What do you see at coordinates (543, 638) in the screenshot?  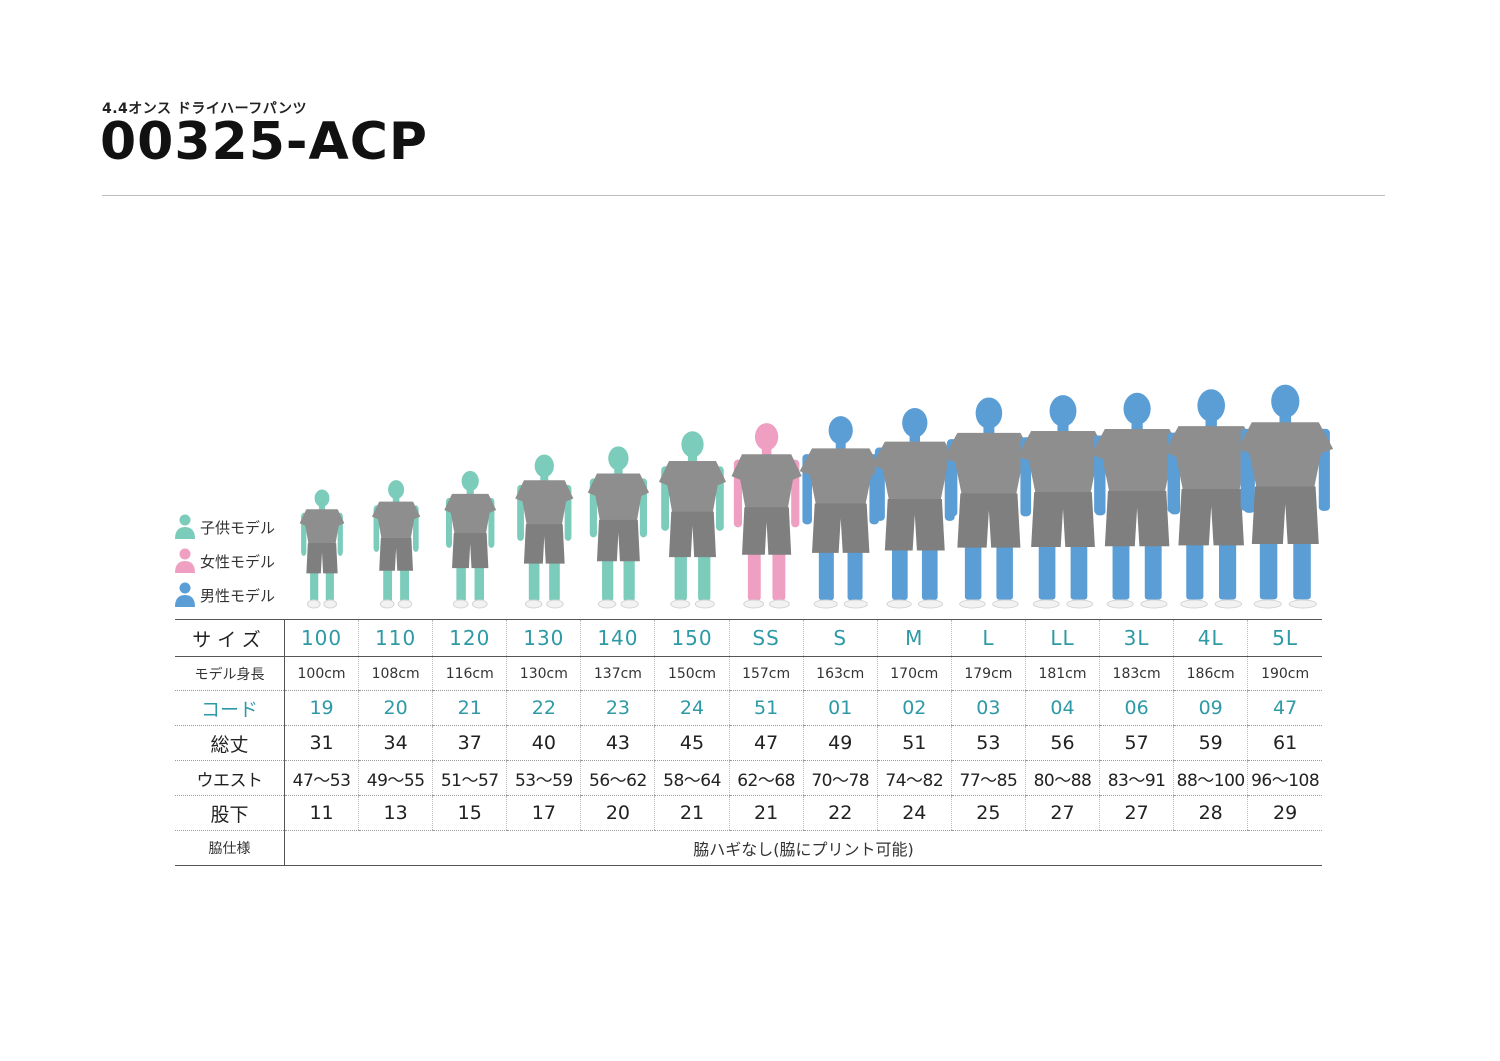 I see `size-cell: 130` at bounding box center [543, 638].